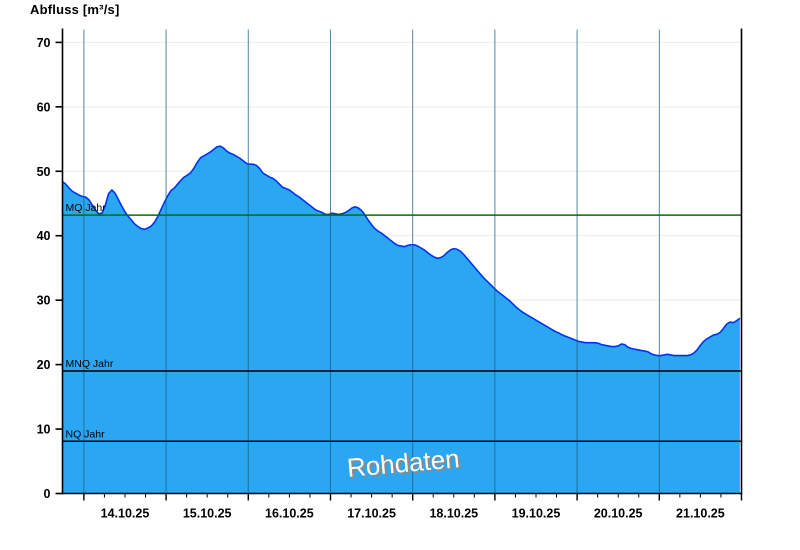  What do you see at coordinates (44, 172) in the screenshot?
I see `y-tick-label-5: 50` at bounding box center [44, 172].